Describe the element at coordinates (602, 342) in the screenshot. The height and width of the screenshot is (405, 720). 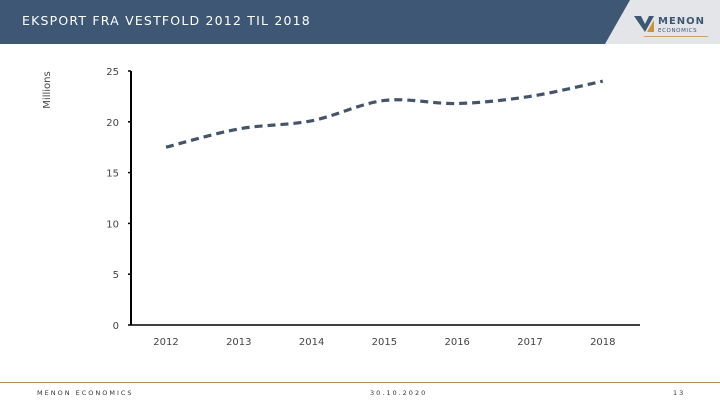
I see `x-tick-label: 2018` at that location.